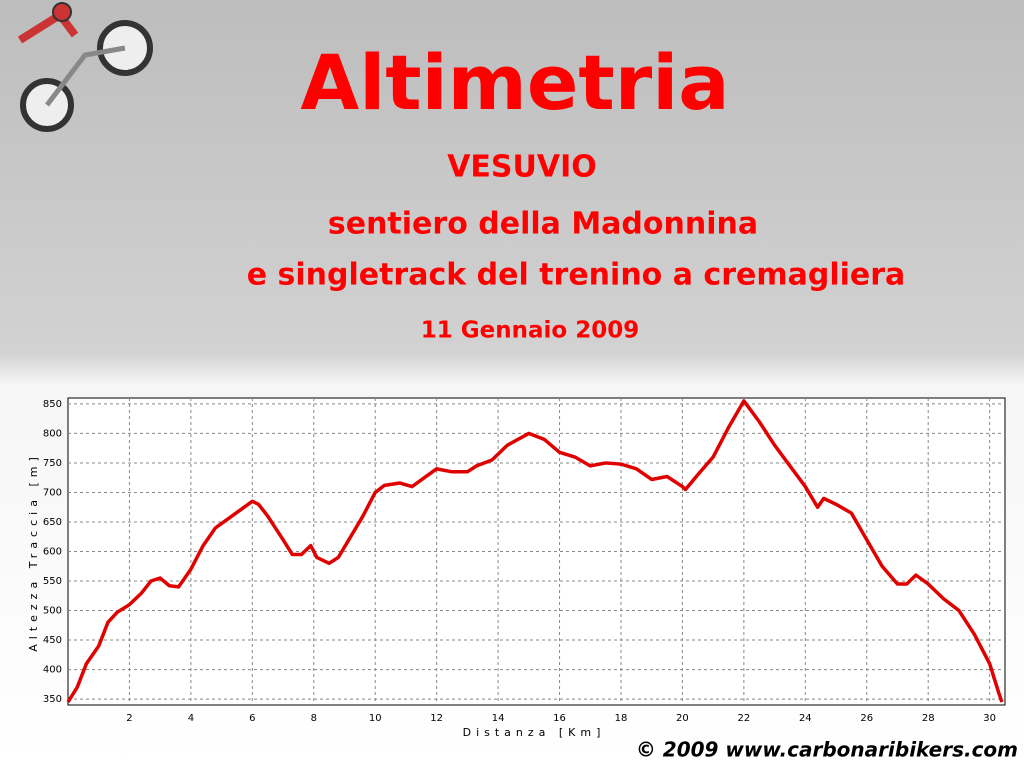  I want to click on x-tick-label: 4, so click(191, 718).